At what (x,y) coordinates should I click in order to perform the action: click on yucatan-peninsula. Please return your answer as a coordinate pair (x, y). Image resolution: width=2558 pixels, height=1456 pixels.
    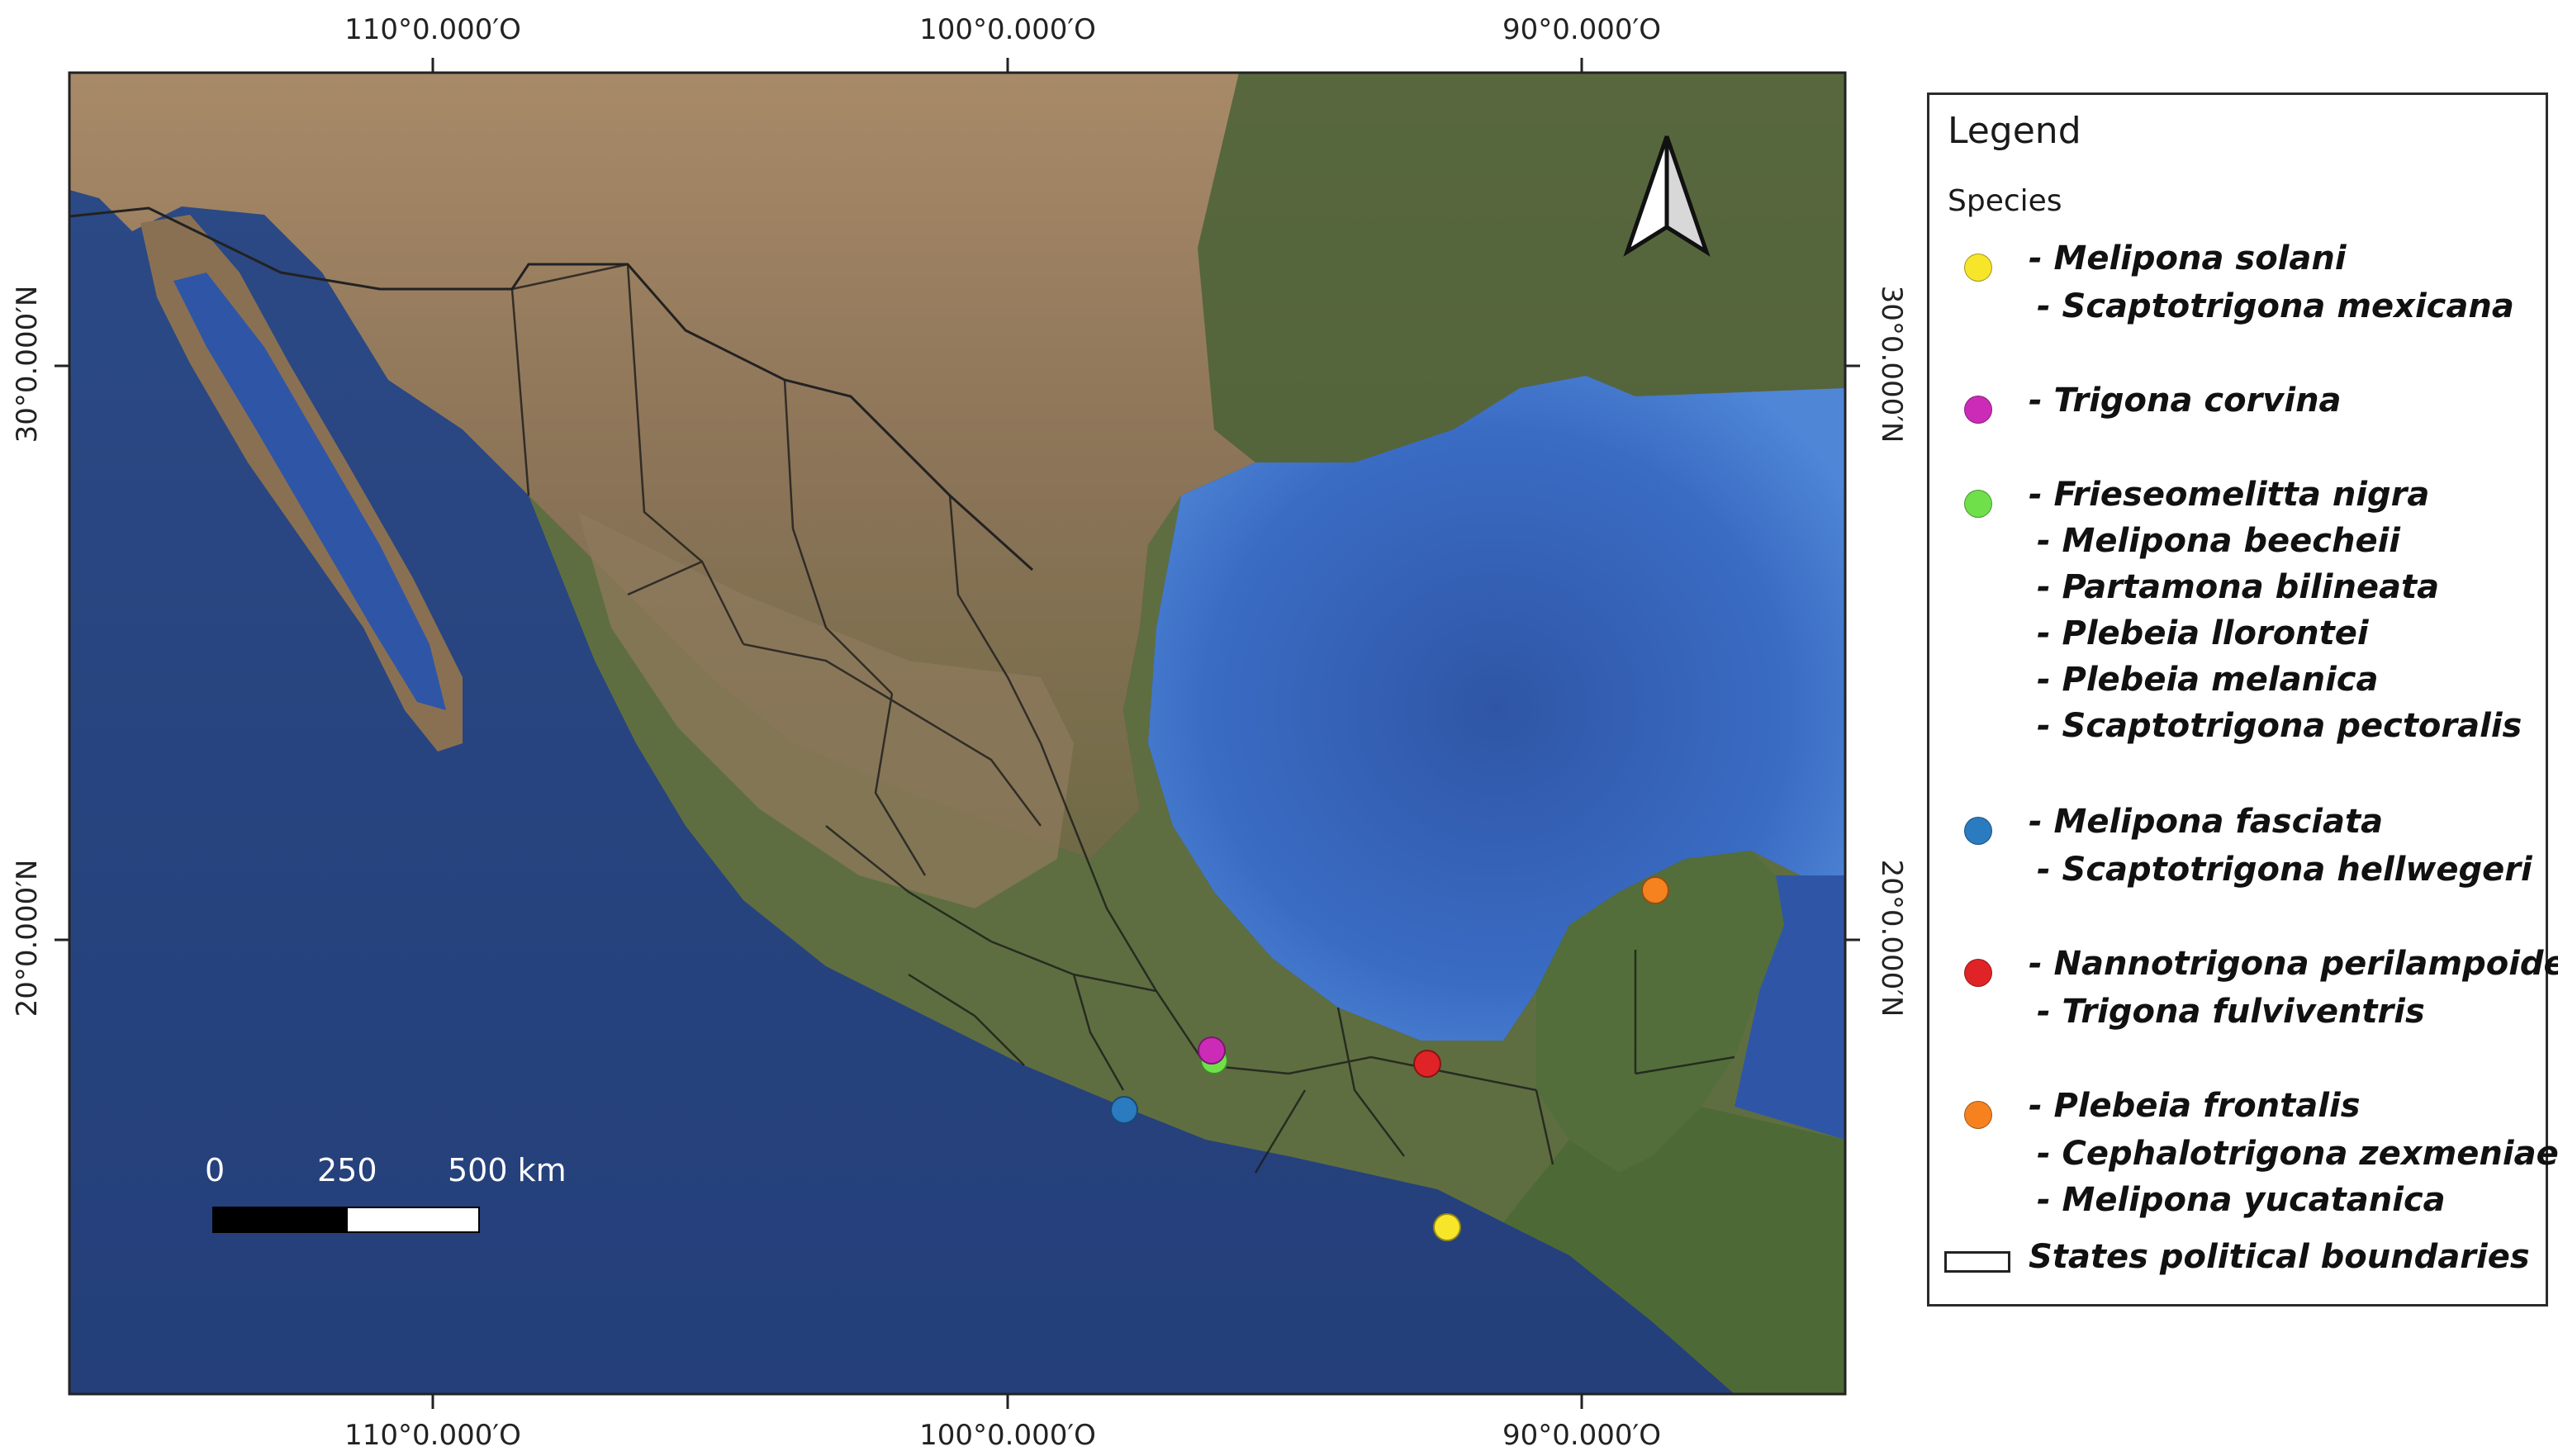
    Looking at the image, I should click on (1660, 1012).